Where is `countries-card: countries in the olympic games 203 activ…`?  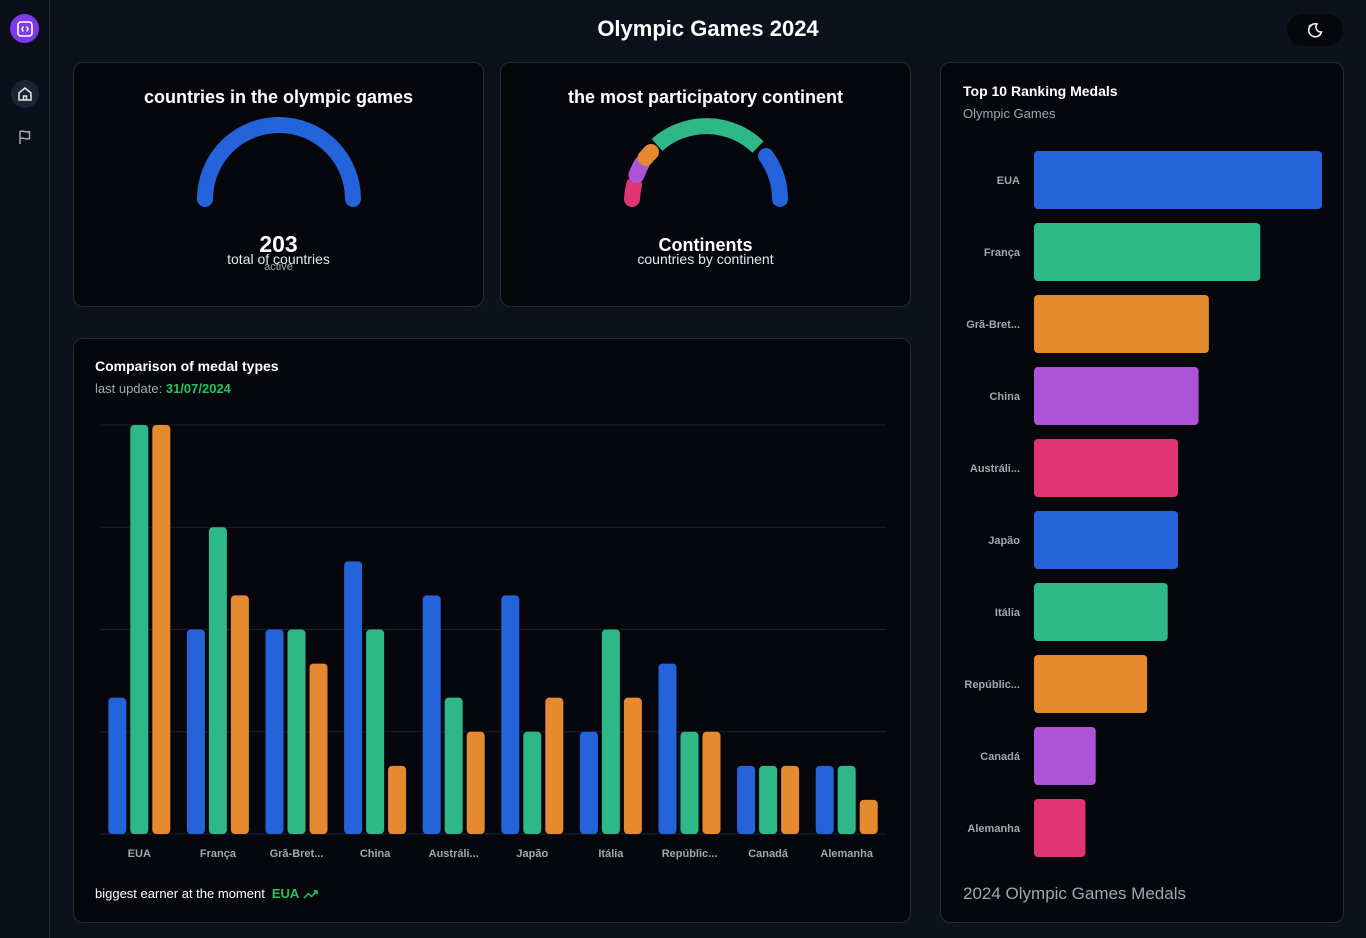 countries-card: countries in the olympic games 203 activ… is located at coordinates (278, 184).